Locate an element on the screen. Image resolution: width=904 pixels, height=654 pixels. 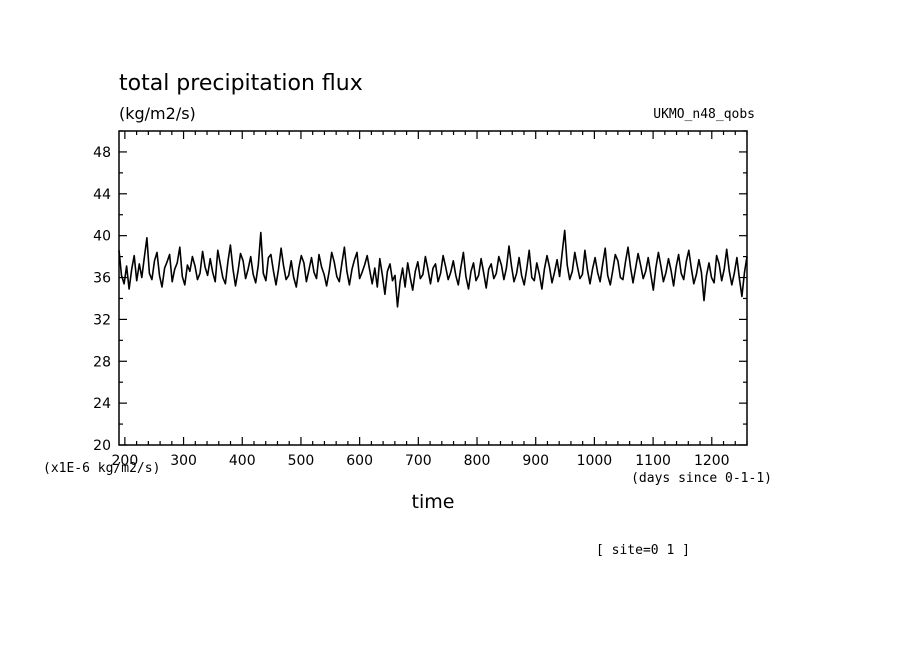
y-tick-label: 48 is located at coordinates (102, 153).